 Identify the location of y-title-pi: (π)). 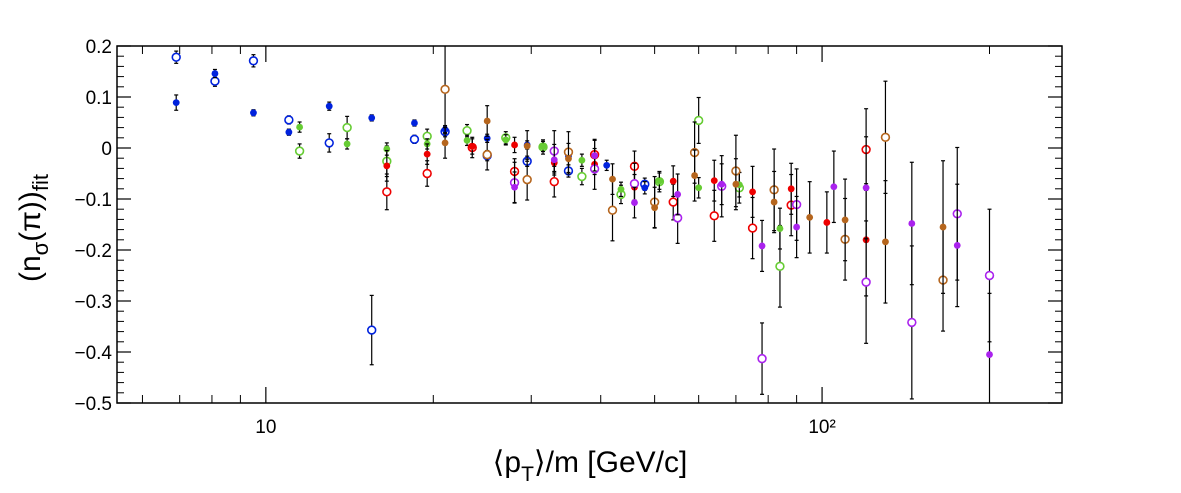
(30, 216).